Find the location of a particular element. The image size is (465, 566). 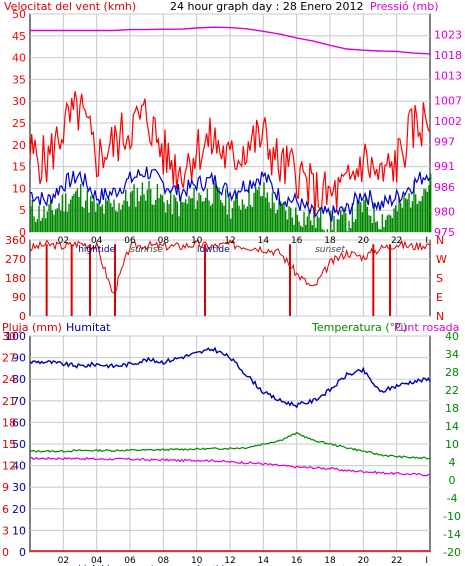

chart-title: 24 hour graph day : 28 Enero 2012 is located at coordinates (267, 6).